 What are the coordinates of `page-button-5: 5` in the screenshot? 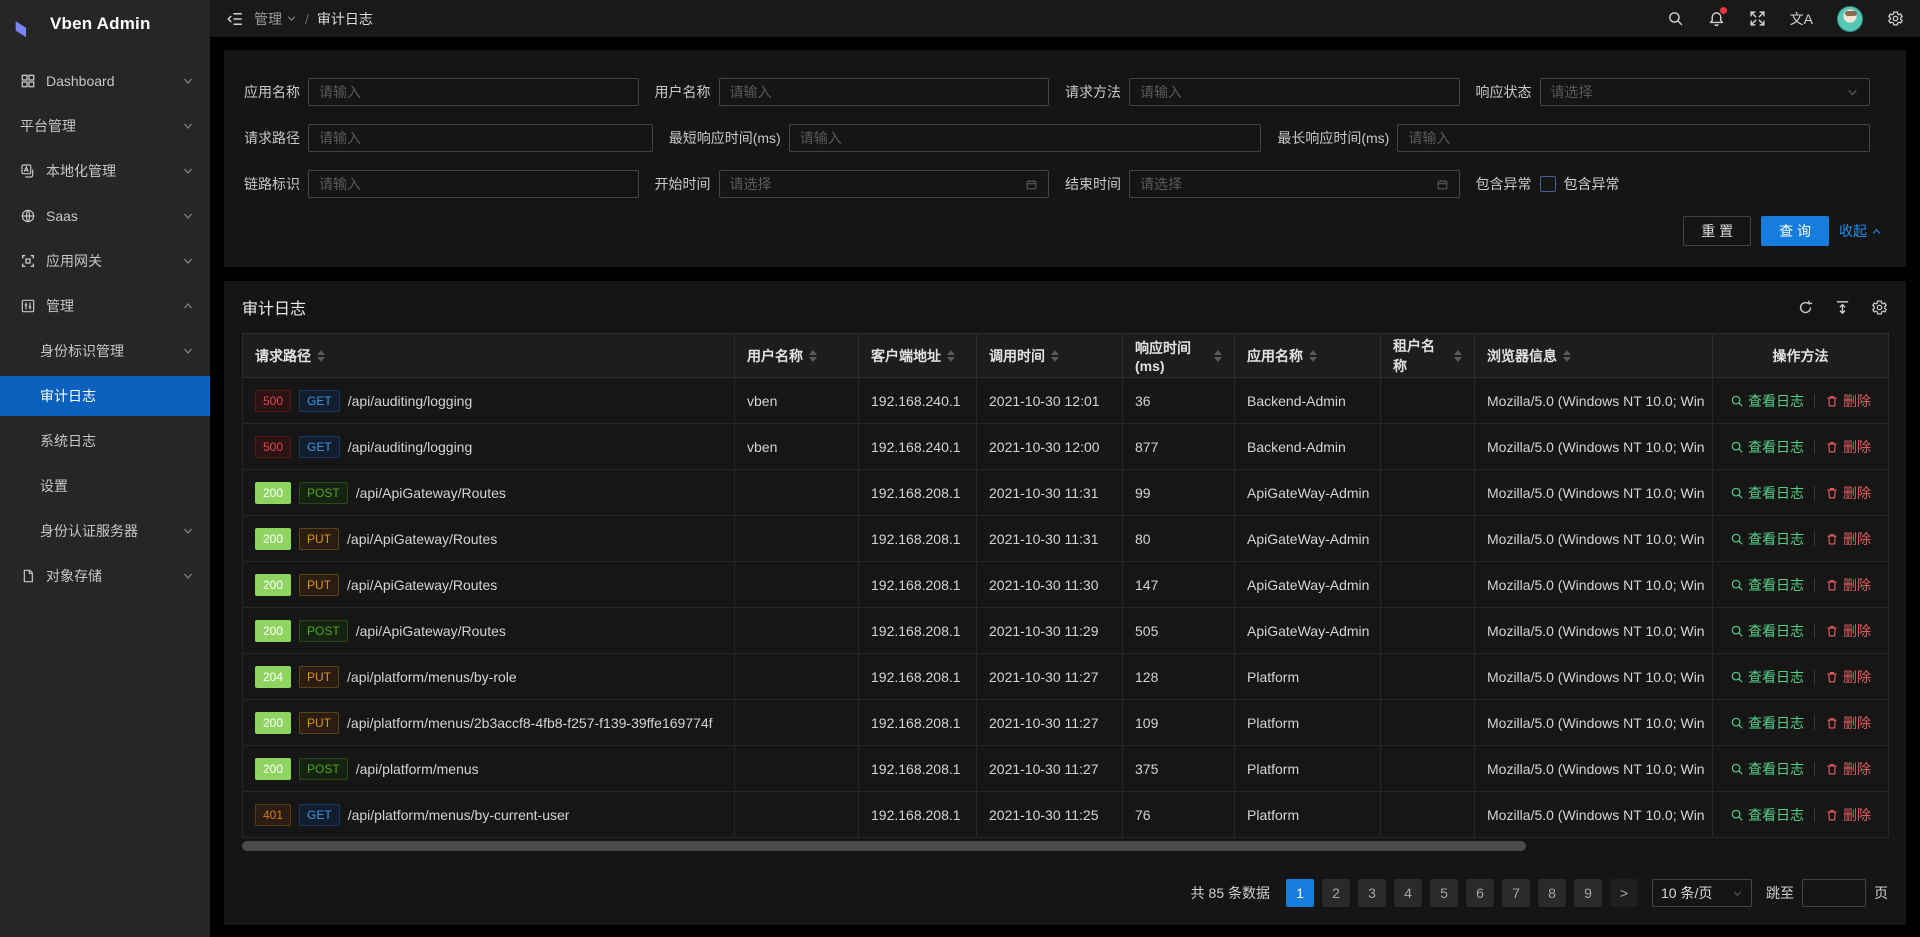 It's located at (1444, 893).